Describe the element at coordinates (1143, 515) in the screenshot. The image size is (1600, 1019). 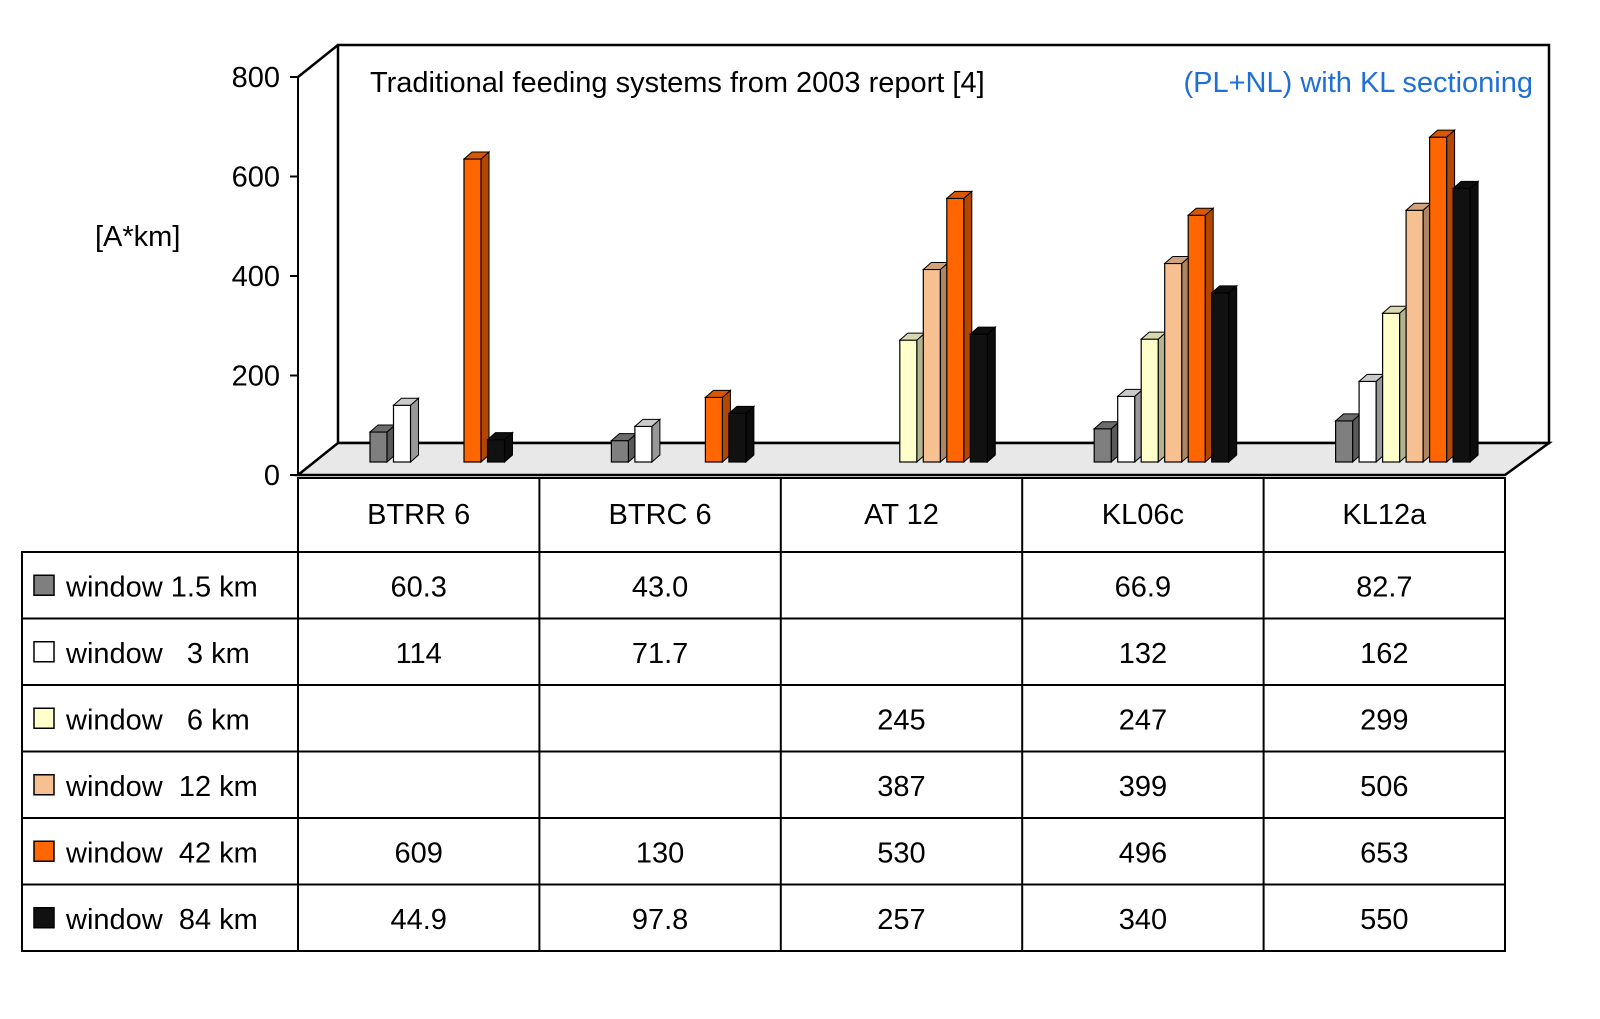
I see `category-header: KL06c` at that location.